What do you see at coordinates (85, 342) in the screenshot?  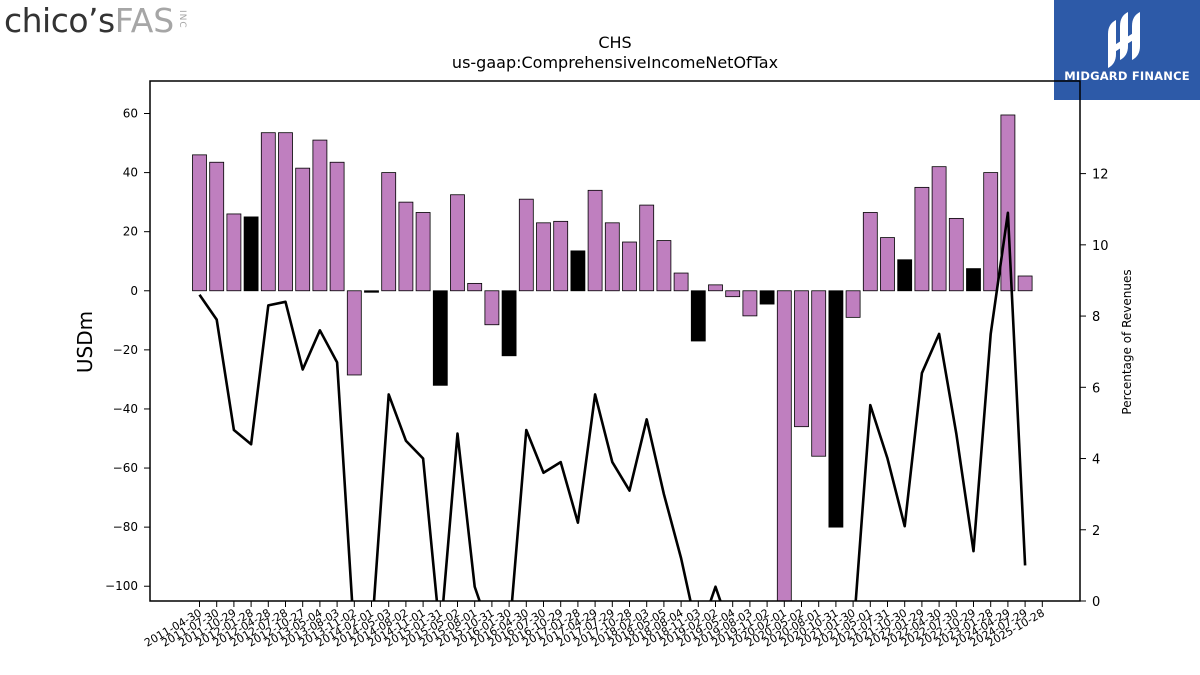 I see `y-axis-label: USDm` at bounding box center [85, 342].